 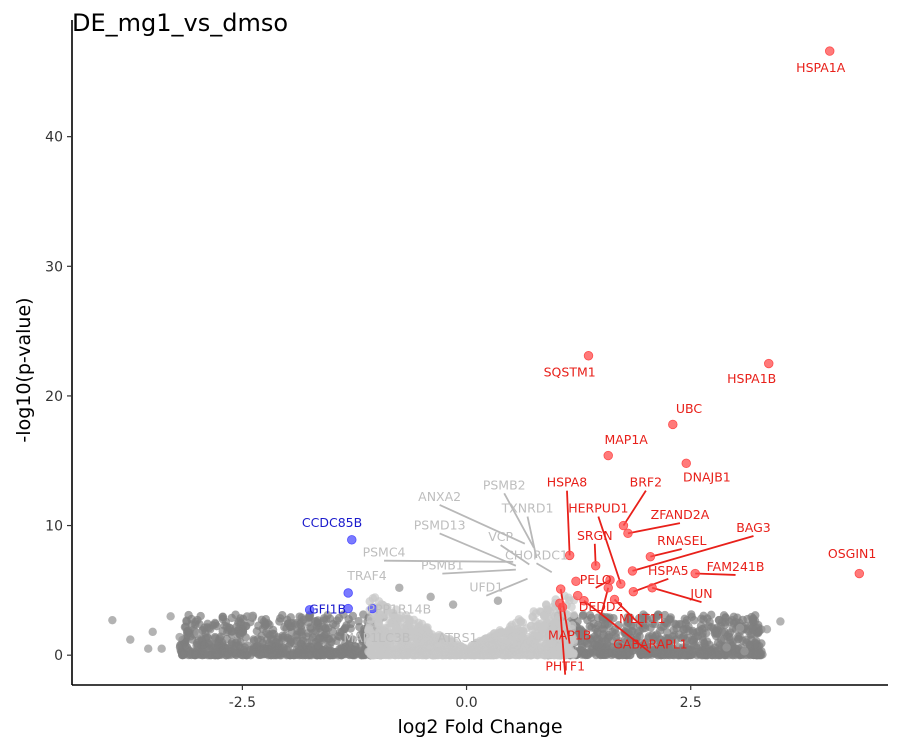 I want to click on gene-label: CHORDC1, so click(x=536, y=554).